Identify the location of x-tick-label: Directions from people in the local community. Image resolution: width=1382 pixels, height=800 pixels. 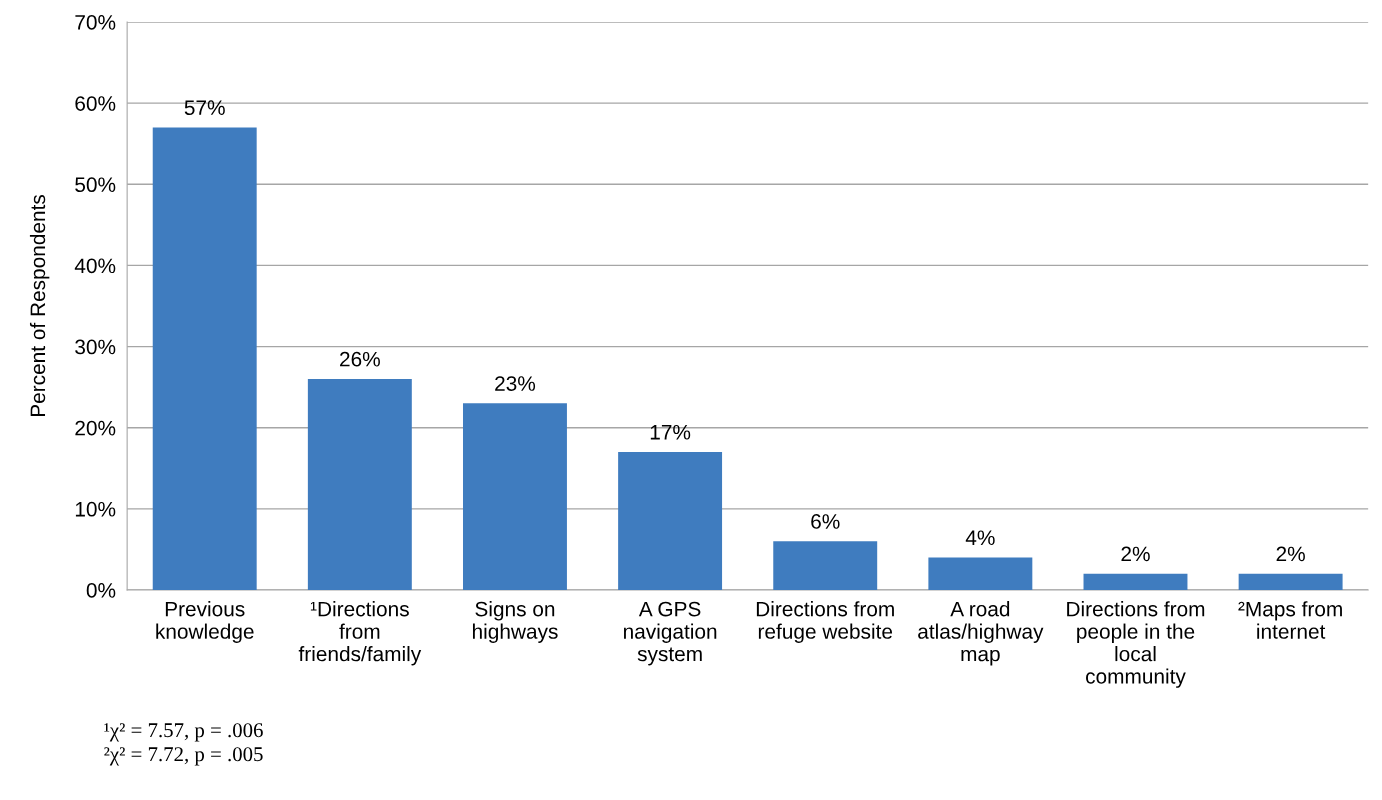
(1136, 644).